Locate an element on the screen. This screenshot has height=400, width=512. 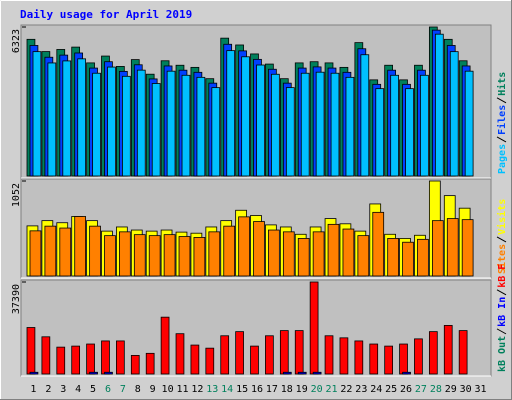
y-tick-label: 6323 is located at coordinates (16, 41).